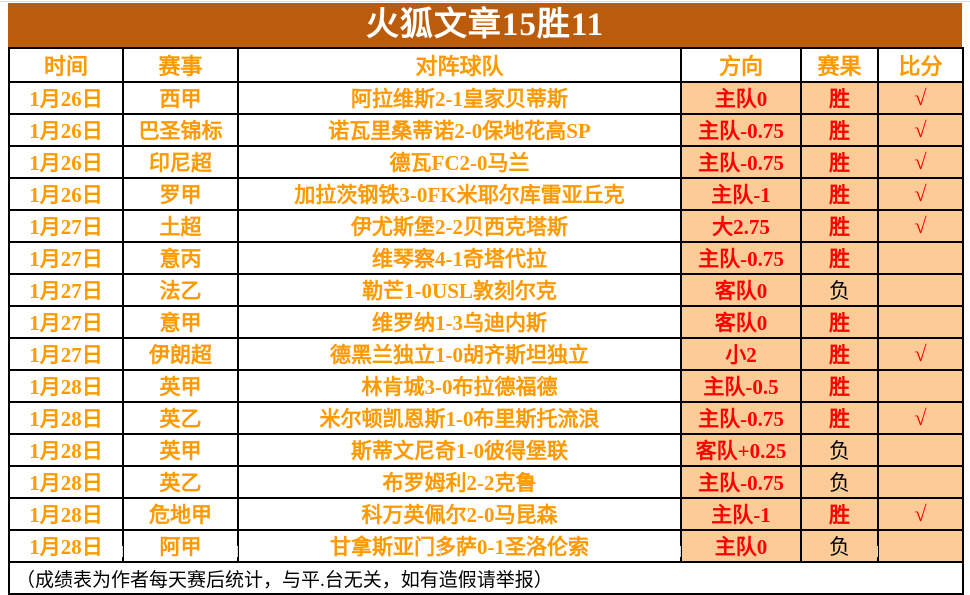 Image resolution: width=970 pixels, height=595 pixels. I want to click on table-row: 1月26日 西甲 阿拉维斯2-1皇家贝蒂斯 主队0 胜 √, so click(486, 98).